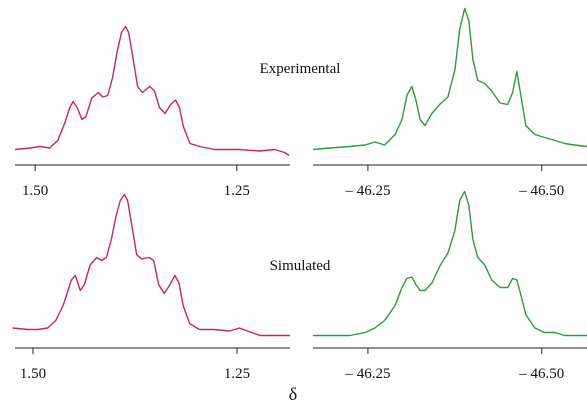  Describe the element at coordinates (293, 394) in the screenshot. I see `x-axis-label: δ` at that location.